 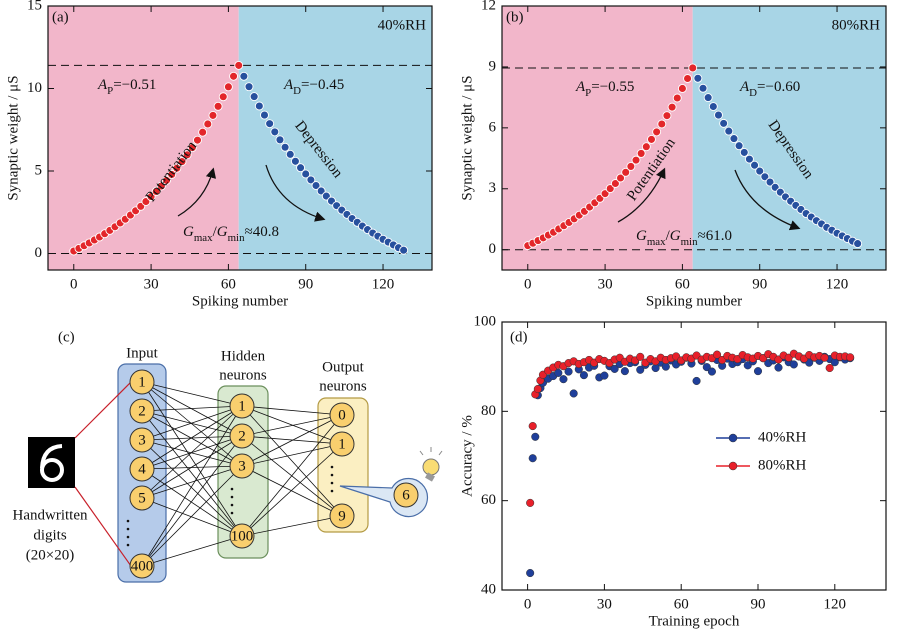 I want to click on y-tick-label: 10, so click(x=34, y=88).